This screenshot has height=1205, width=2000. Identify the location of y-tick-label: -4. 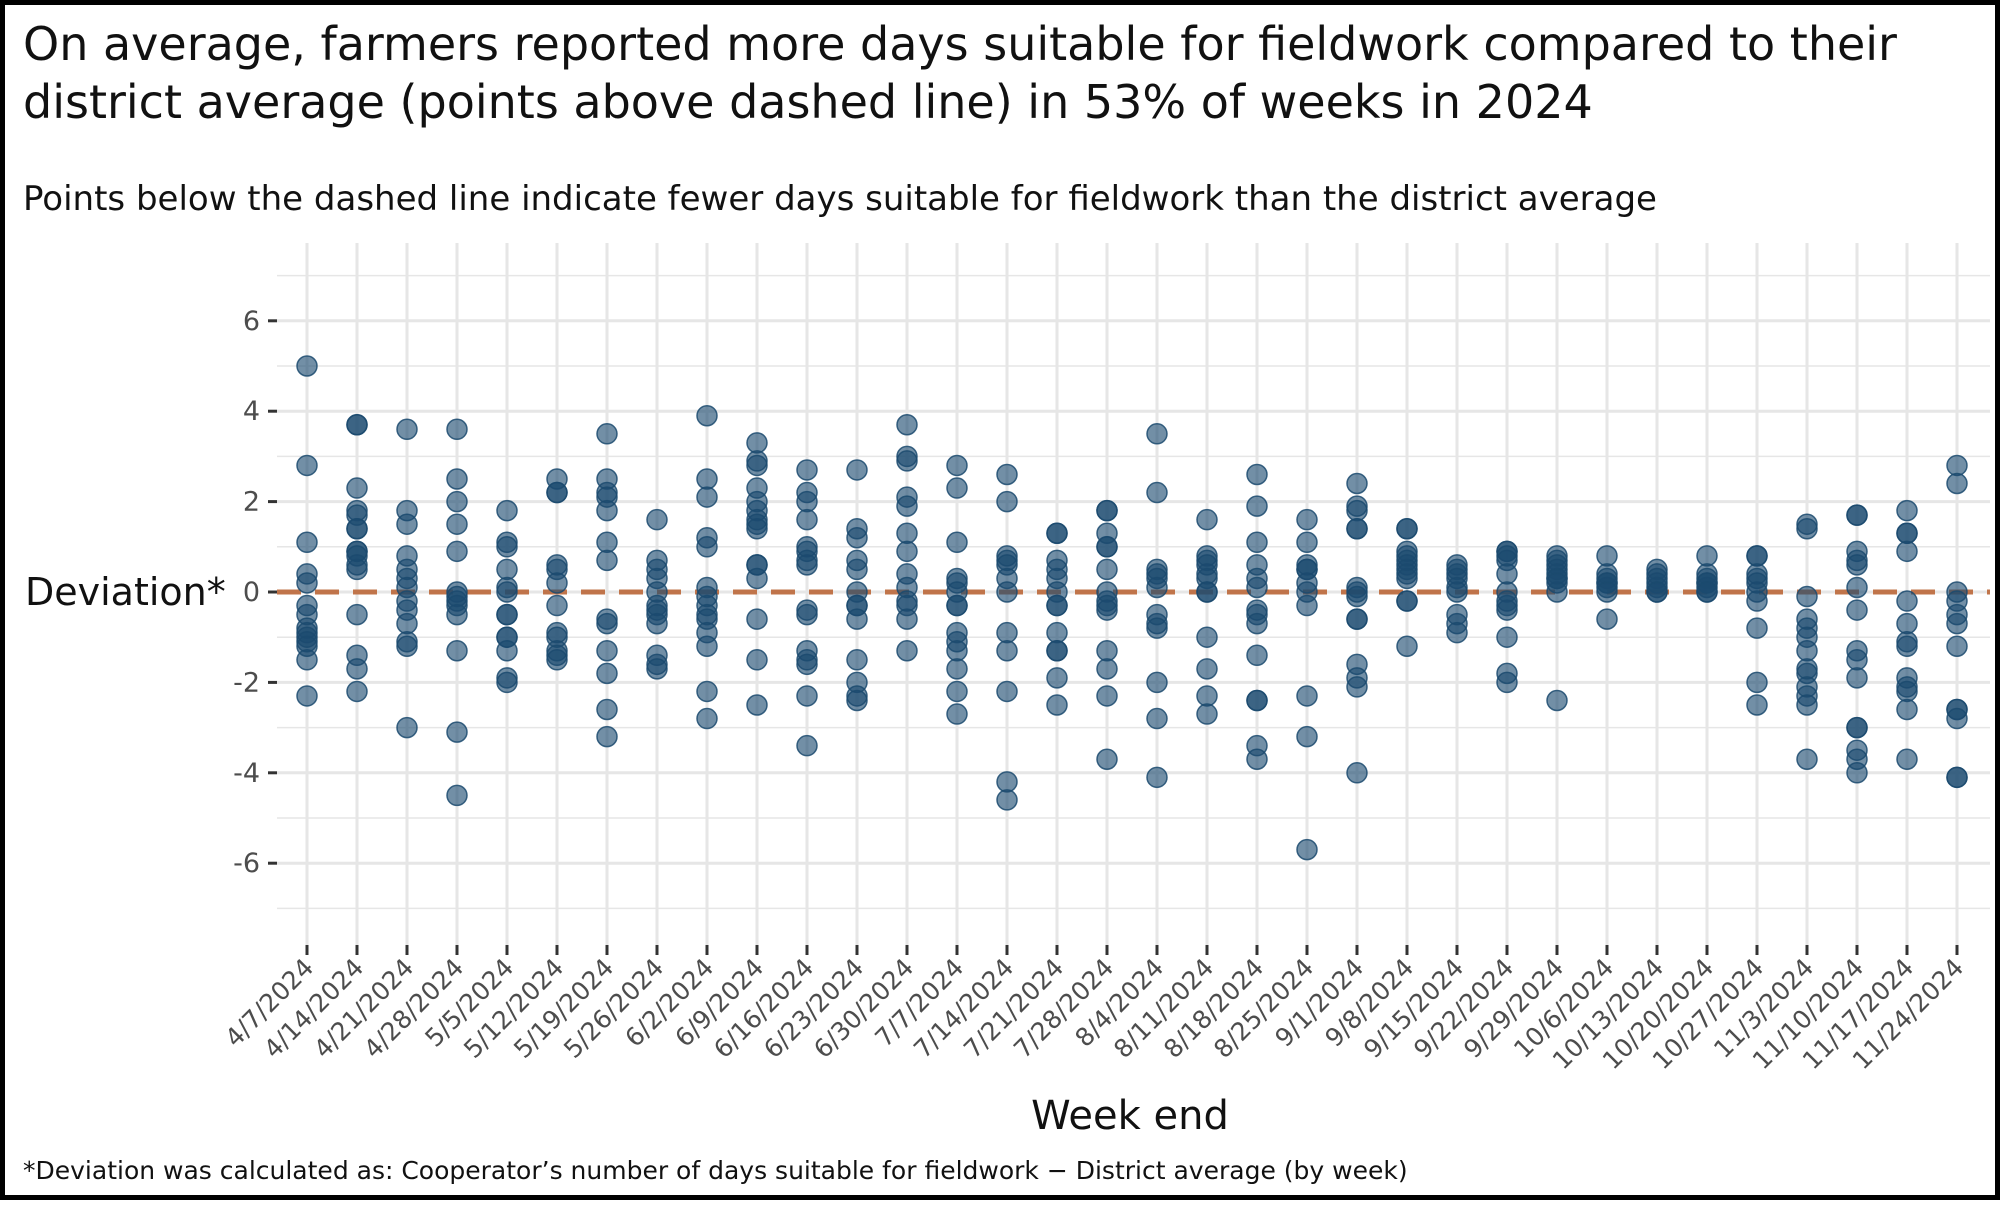
(246, 773).